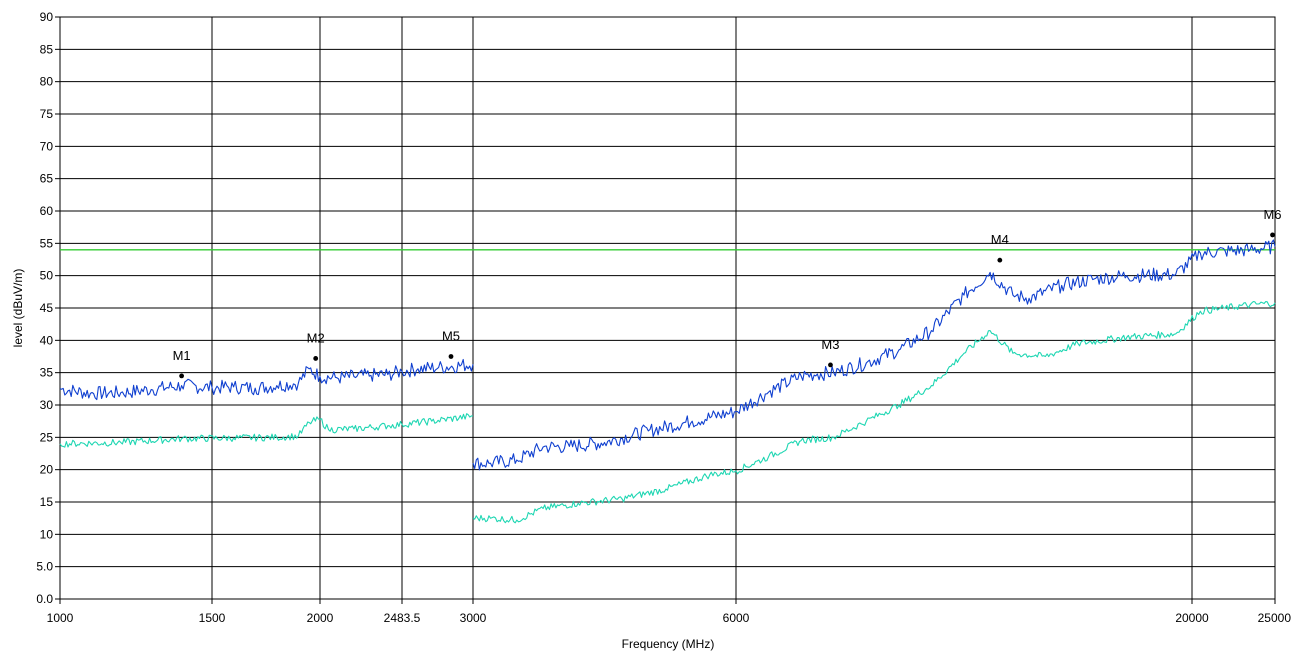 The height and width of the screenshot is (652, 1293). I want to click on x-tick-label: 2483.5, so click(402, 618).